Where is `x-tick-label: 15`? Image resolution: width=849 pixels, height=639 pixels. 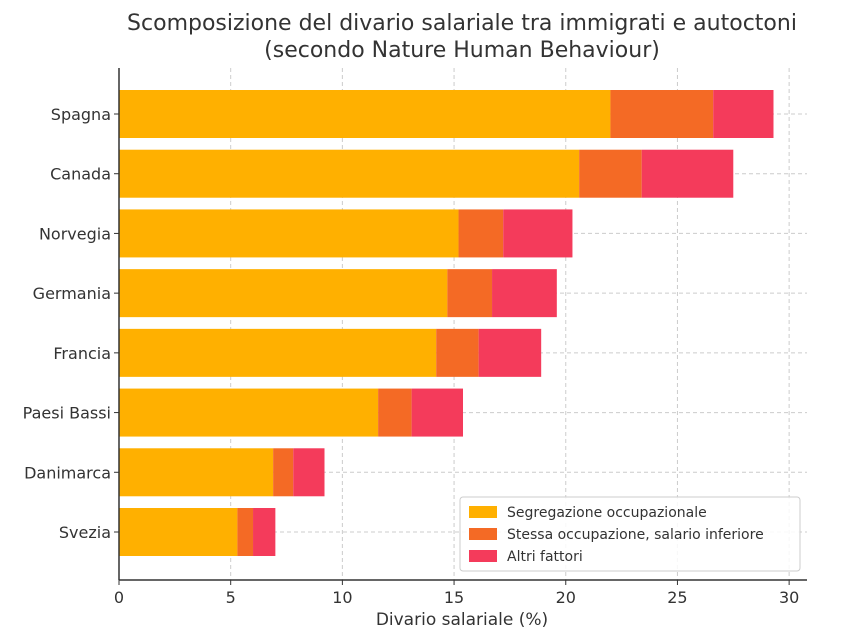
x-tick-label: 15 is located at coordinates (454, 597).